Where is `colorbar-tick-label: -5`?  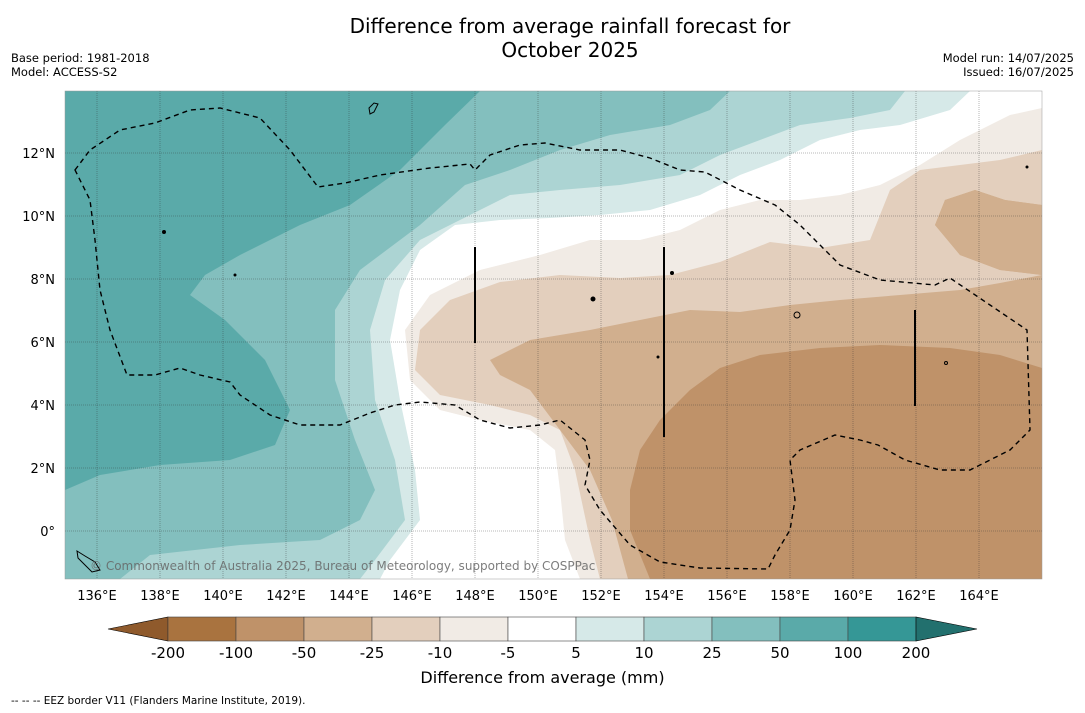 colorbar-tick-label: -5 is located at coordinates (508, 653).